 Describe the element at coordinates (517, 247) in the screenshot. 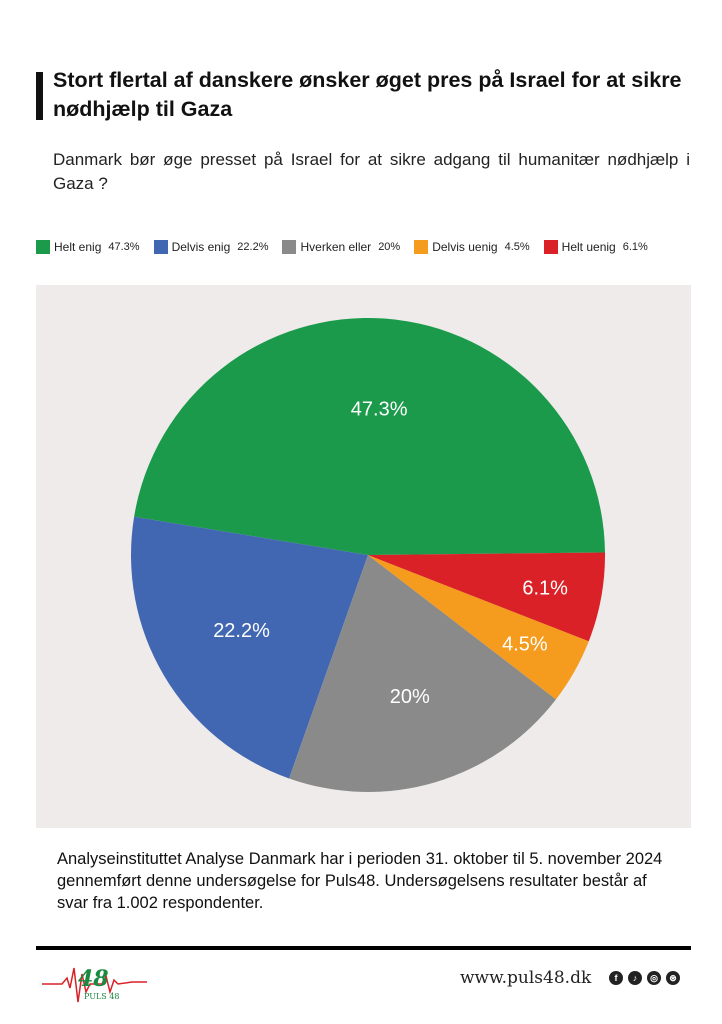

I see `legend-value: 4.5%` at that location.